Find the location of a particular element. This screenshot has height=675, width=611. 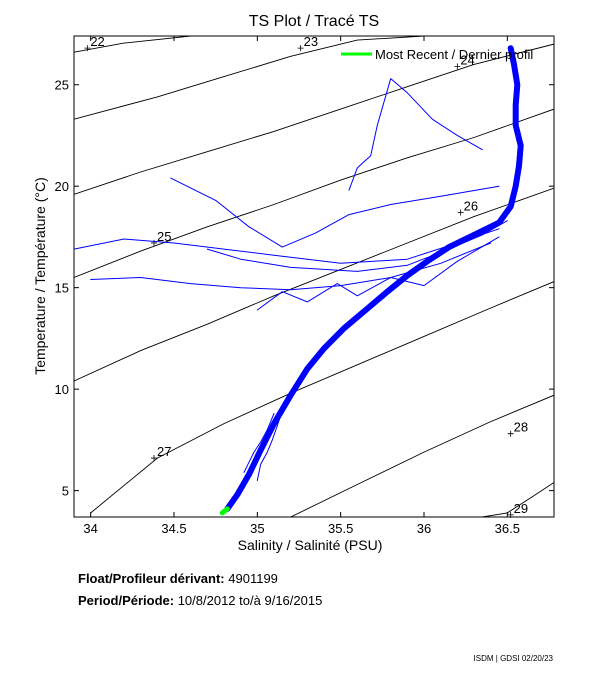

isoline-label-23: 23 is located at coordinates (311, 41).